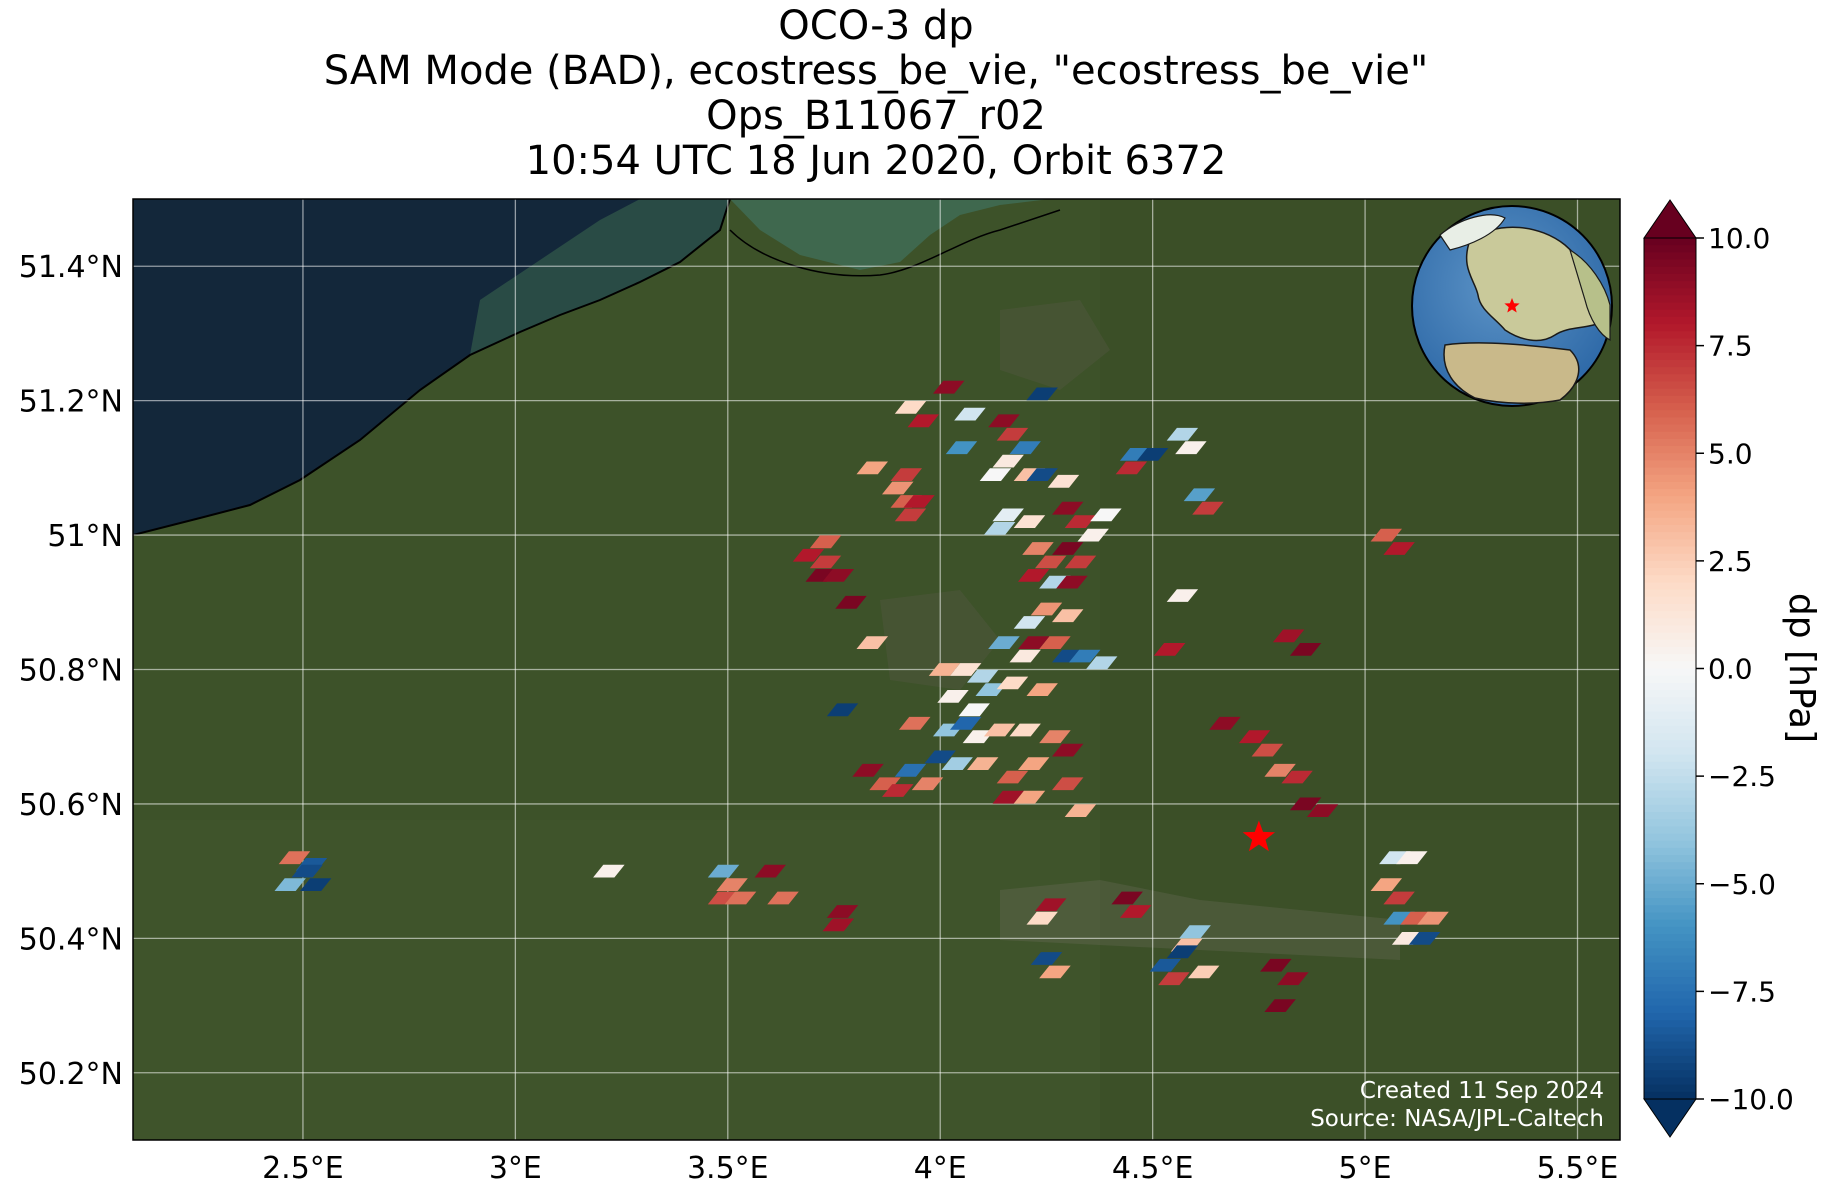  Describe the element at coordinates (85, 536) in the screenshot. I see `lat-tick-label: 51°N` at that location.